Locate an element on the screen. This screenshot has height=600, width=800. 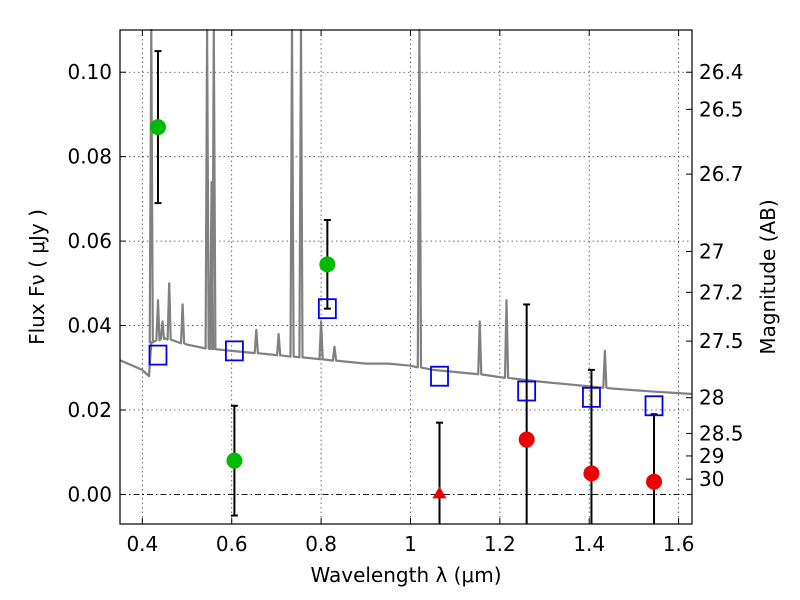
x-tick-label: 1.2 is located at coordinates (500, 544).